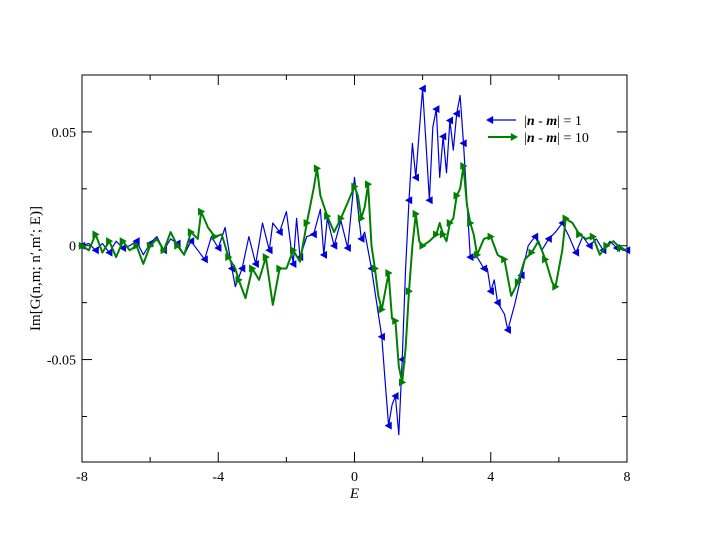 Image resolution: width=706 pixels, height=551 pixels. What do you see at coordinates (551, 138) in the screenshot?
I see `legend-label-part: m` at bounding box center [551, 138].